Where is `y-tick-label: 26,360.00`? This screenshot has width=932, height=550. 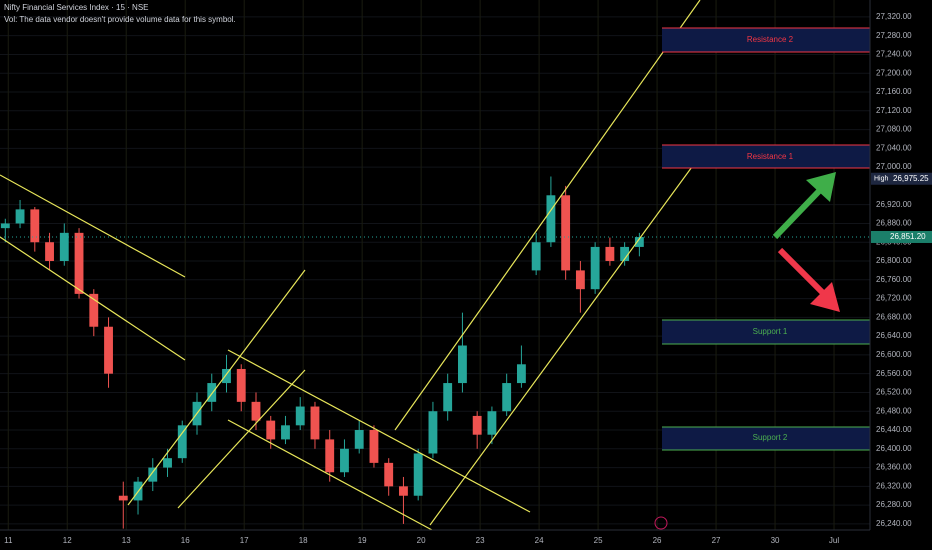 y-tick-label: 26,360.00 is located at coordinates (894, 467).